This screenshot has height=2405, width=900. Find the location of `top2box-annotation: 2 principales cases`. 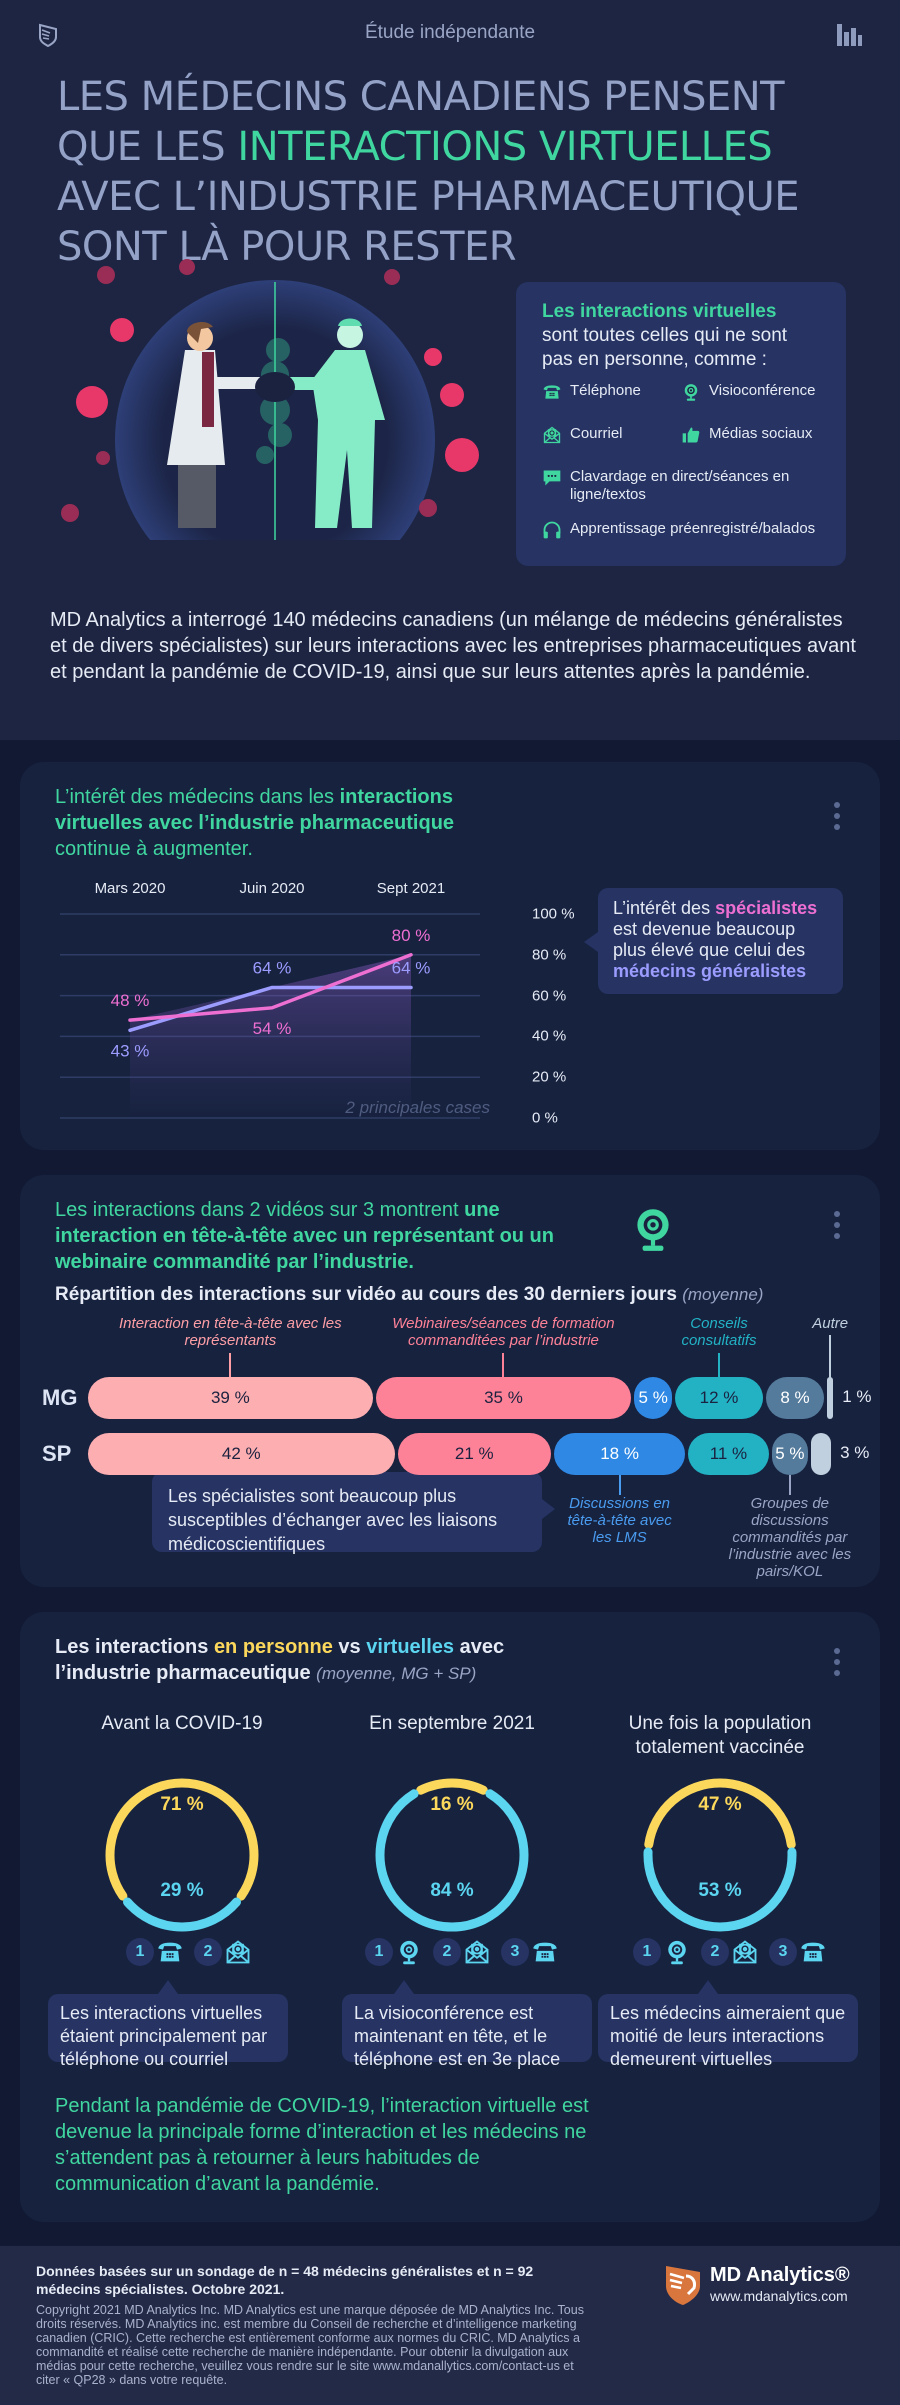

top2box-annotation: 2 principales cases is located at coordinates (417, 1107).